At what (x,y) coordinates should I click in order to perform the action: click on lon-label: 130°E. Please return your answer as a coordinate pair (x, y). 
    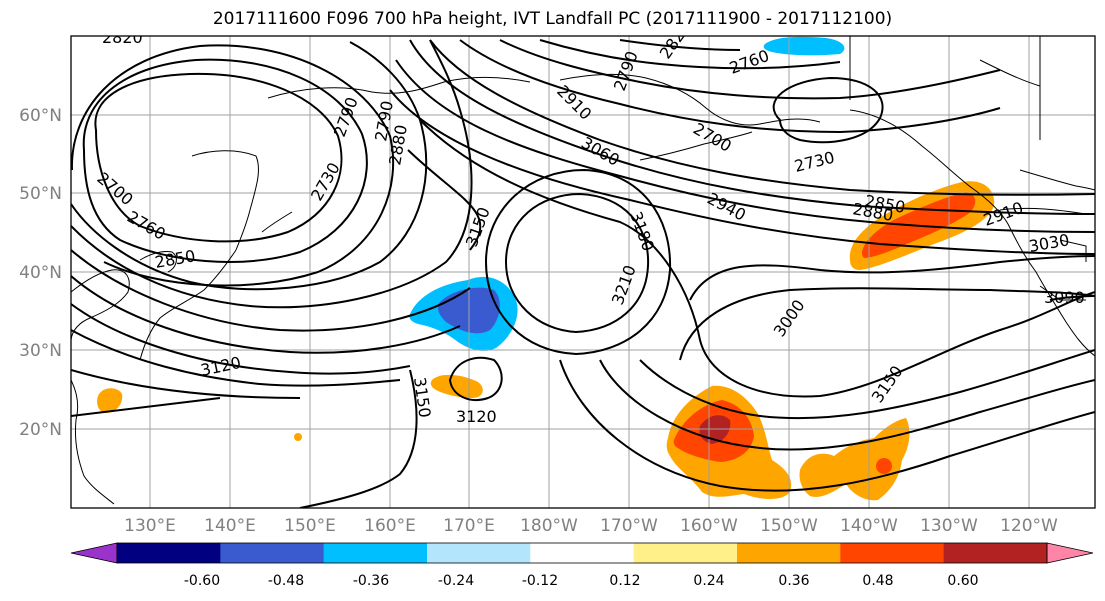
    Looking at the image, I should click on (150, 526).